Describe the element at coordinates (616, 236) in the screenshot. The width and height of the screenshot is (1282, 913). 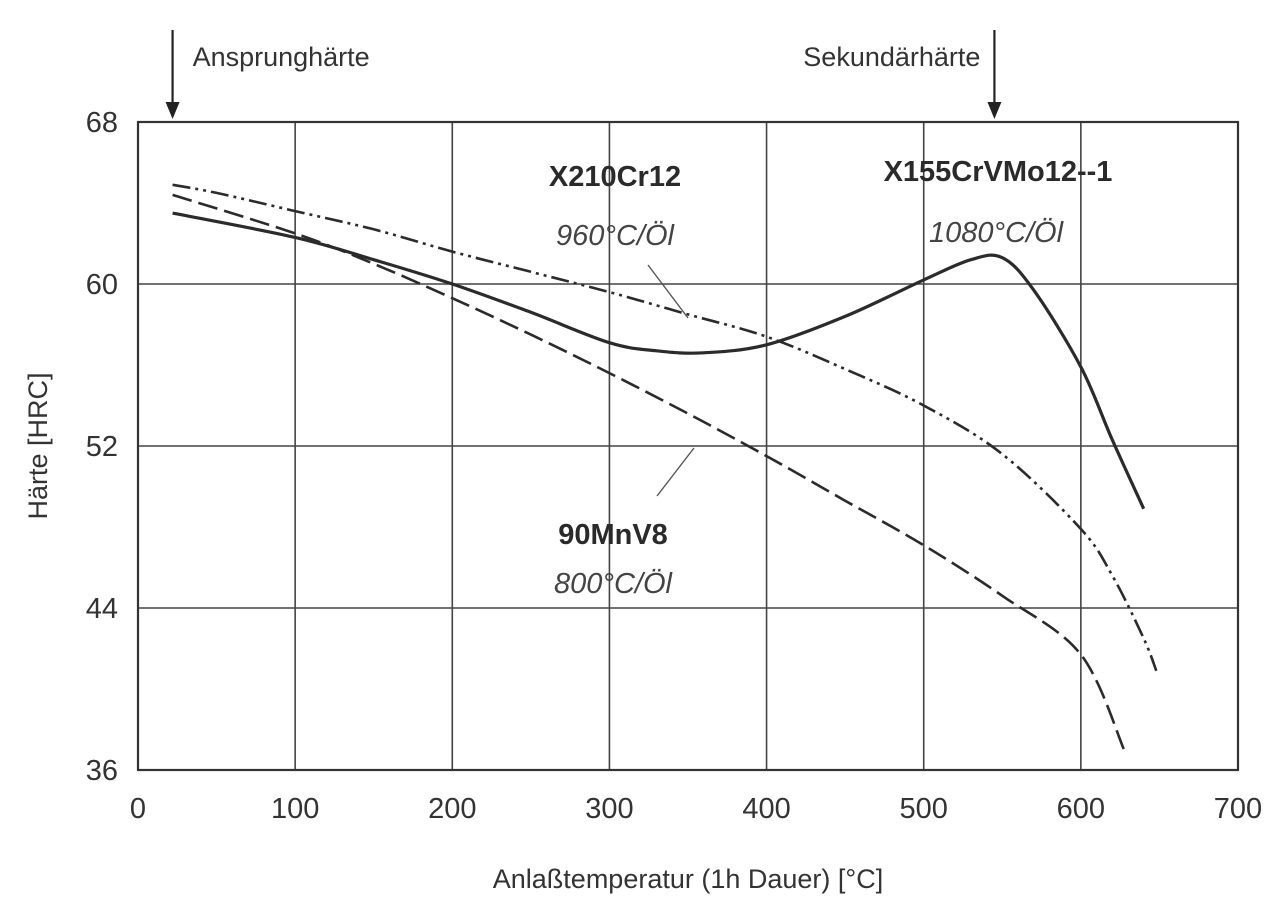
I see `series-label-subtitle: 960°C/Öl` at that location.